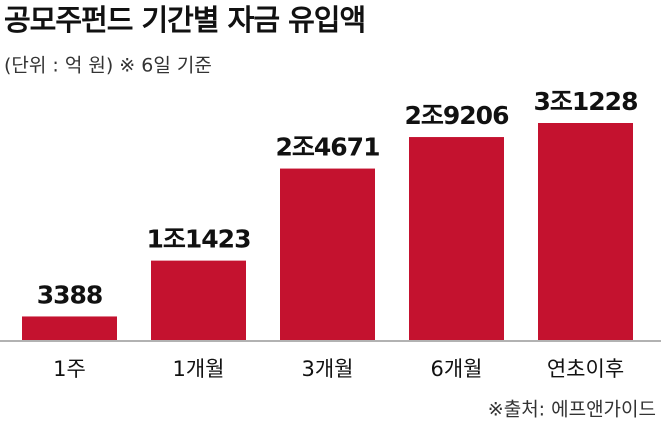 The height and width of the screenshot is (429, 661). I want to click on source: ※출처: 에프앤가이드, so click(572, 410).